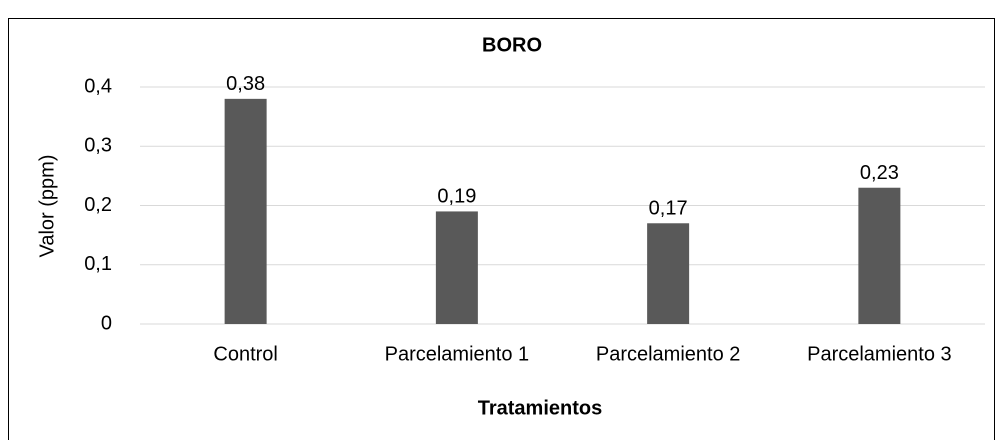 This screenshot has height=440, width=1003. Describe the element at coordinates (98, 205) in the screenshot. I see `y-tick-label: 0,2` at that location.